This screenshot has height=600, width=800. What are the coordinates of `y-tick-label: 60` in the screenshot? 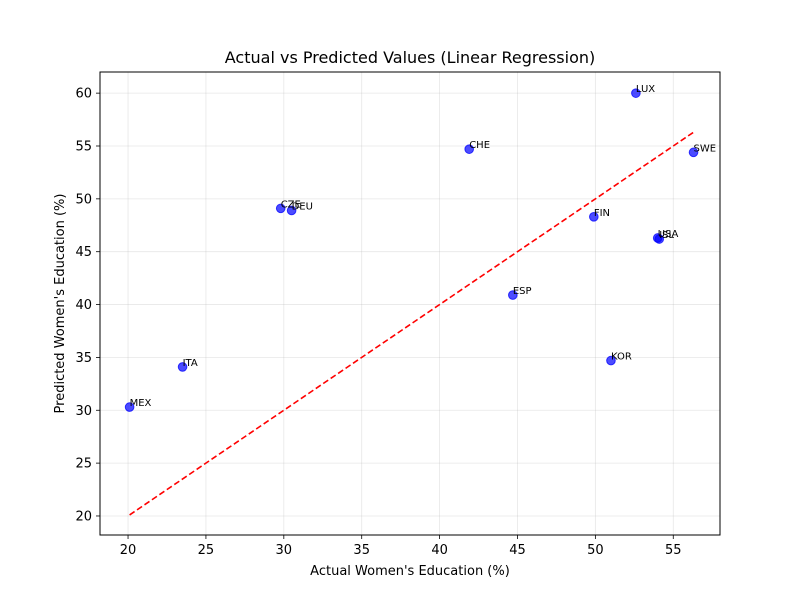 It's located at (83, 94).